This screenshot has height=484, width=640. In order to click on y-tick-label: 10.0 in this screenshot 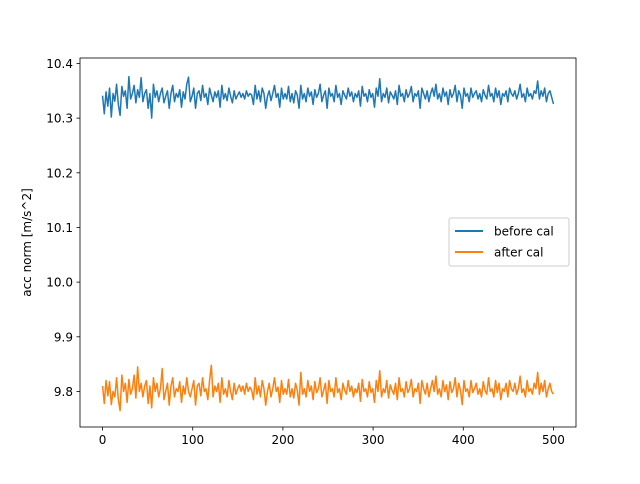, I will do `click(59, 283)`.